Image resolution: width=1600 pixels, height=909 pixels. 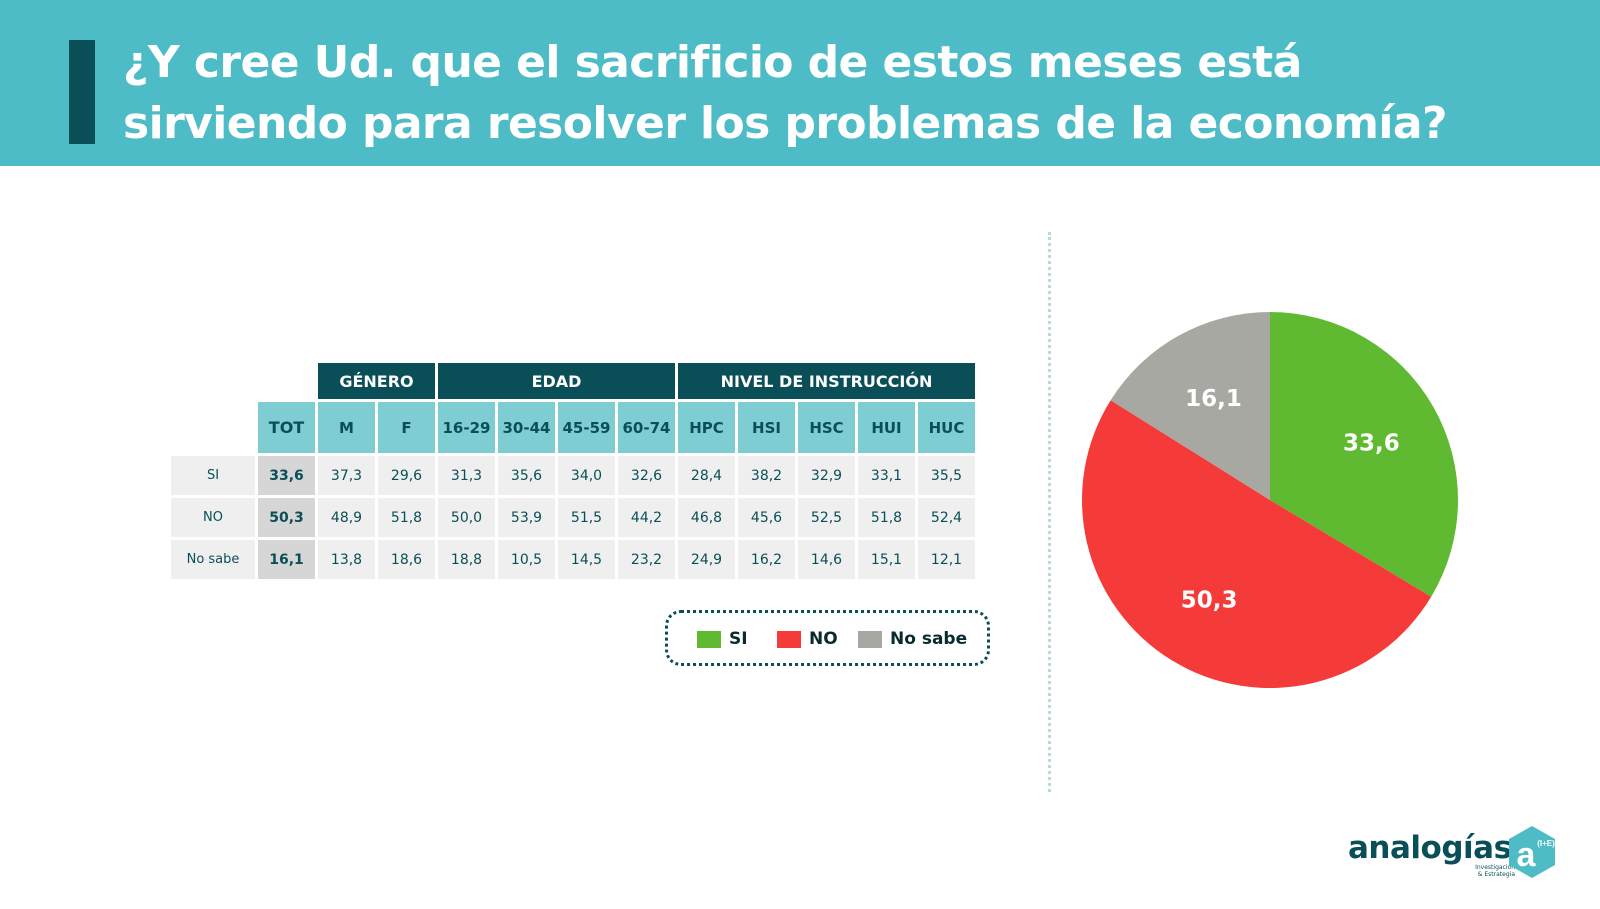 I want to click on table-column-header: HUI, so click(x=886, y=427).